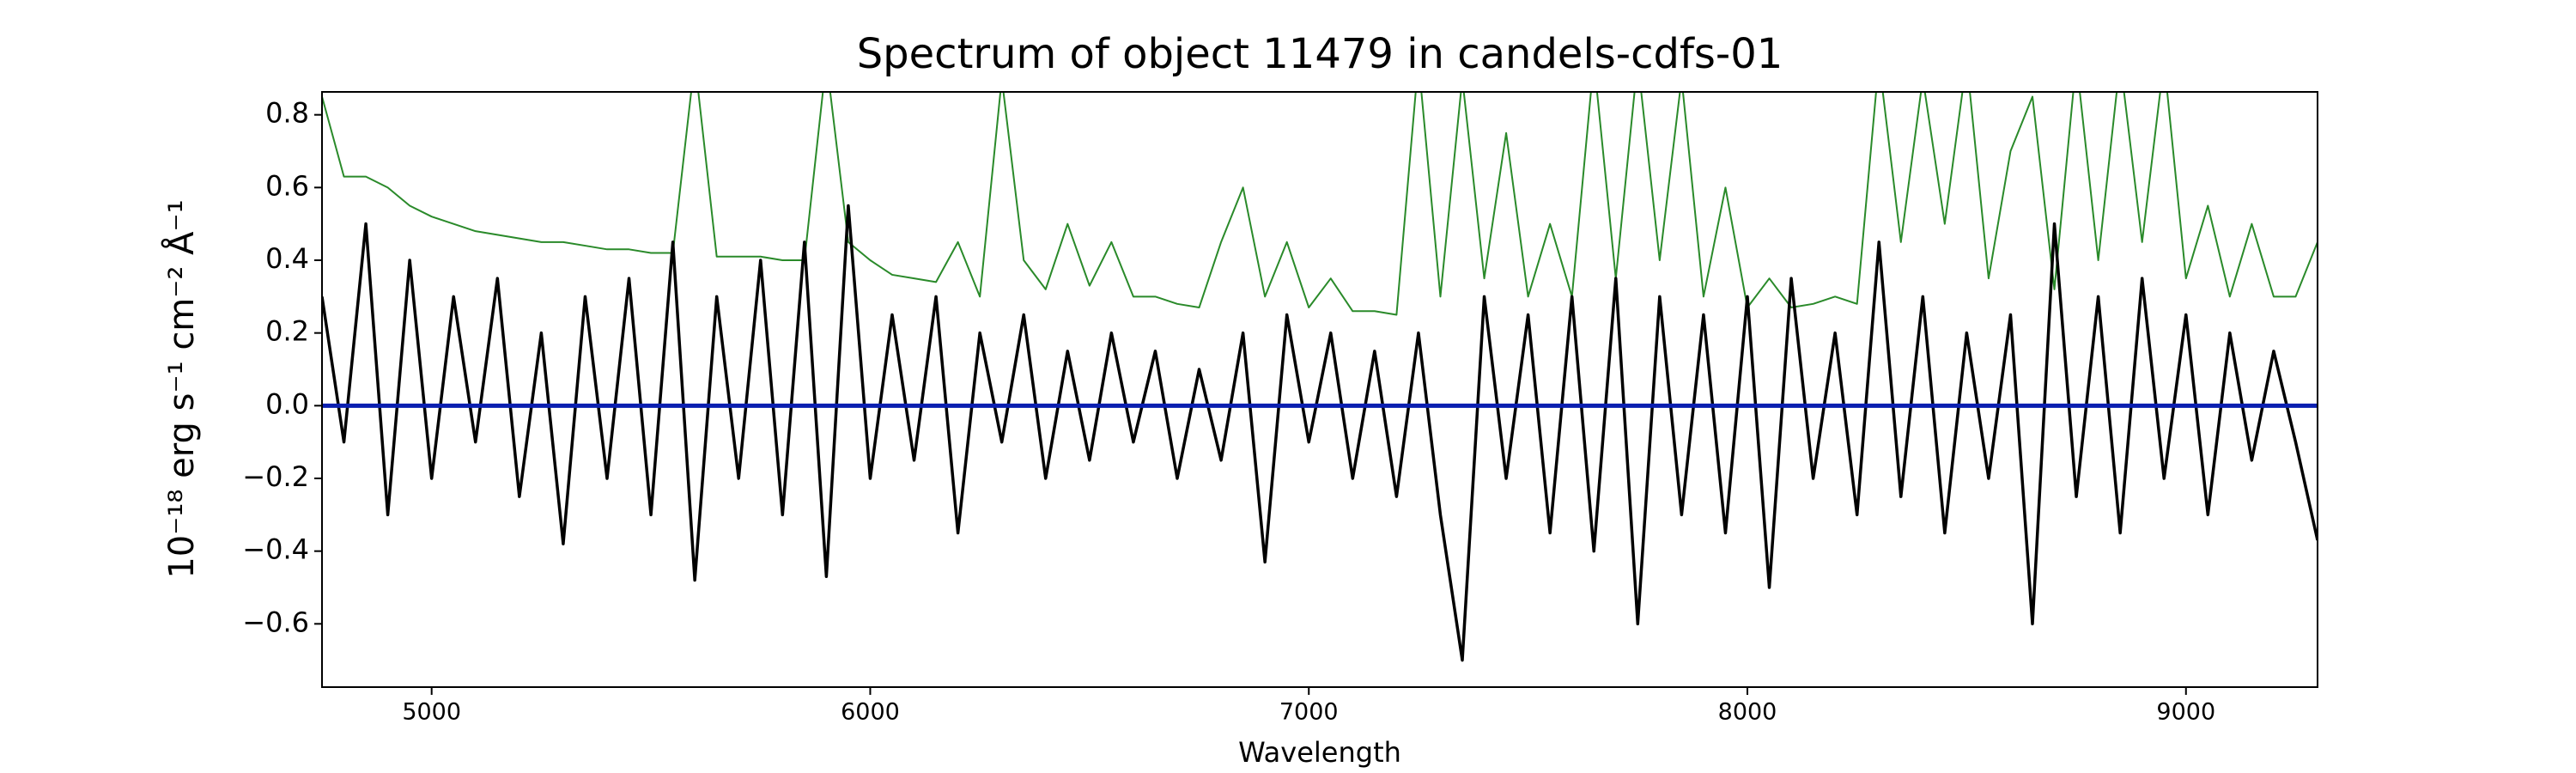  I want to click on x-tick-label: 5000, so click(431, 712).